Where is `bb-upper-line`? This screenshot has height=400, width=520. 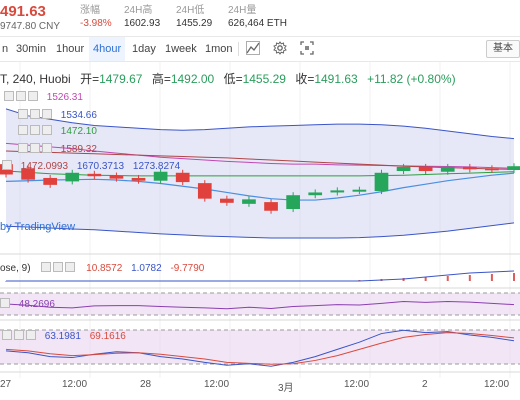
bb-upper-line is located at coordinates (260, 124).